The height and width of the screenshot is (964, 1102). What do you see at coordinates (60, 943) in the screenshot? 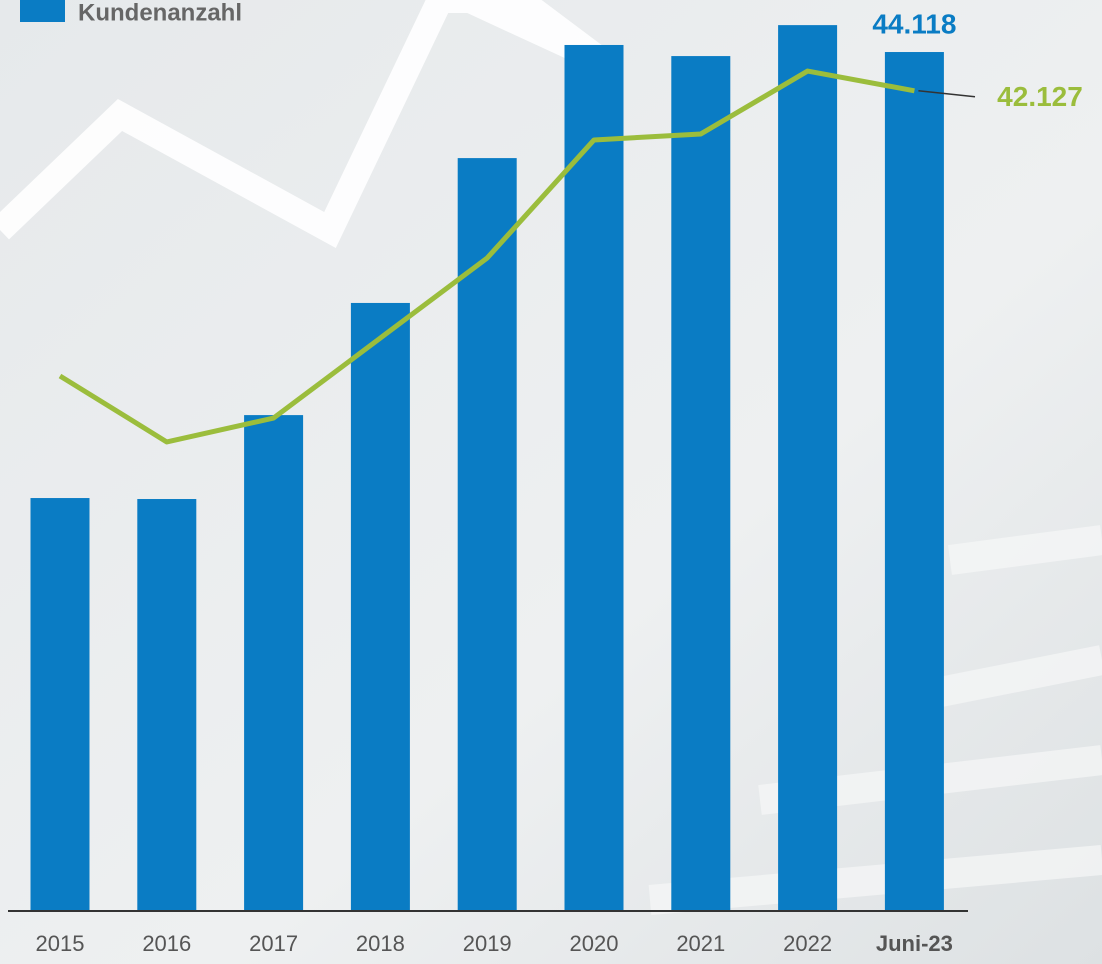
I see `x-tick-label: 2015` at bounding box center [60, 943].